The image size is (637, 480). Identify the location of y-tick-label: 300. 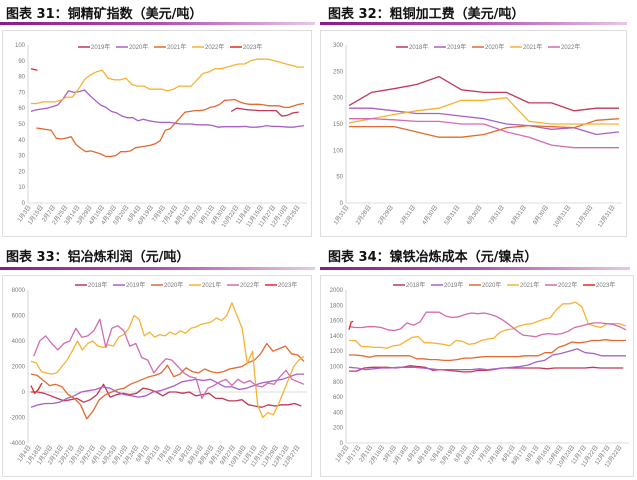
(338, 46).